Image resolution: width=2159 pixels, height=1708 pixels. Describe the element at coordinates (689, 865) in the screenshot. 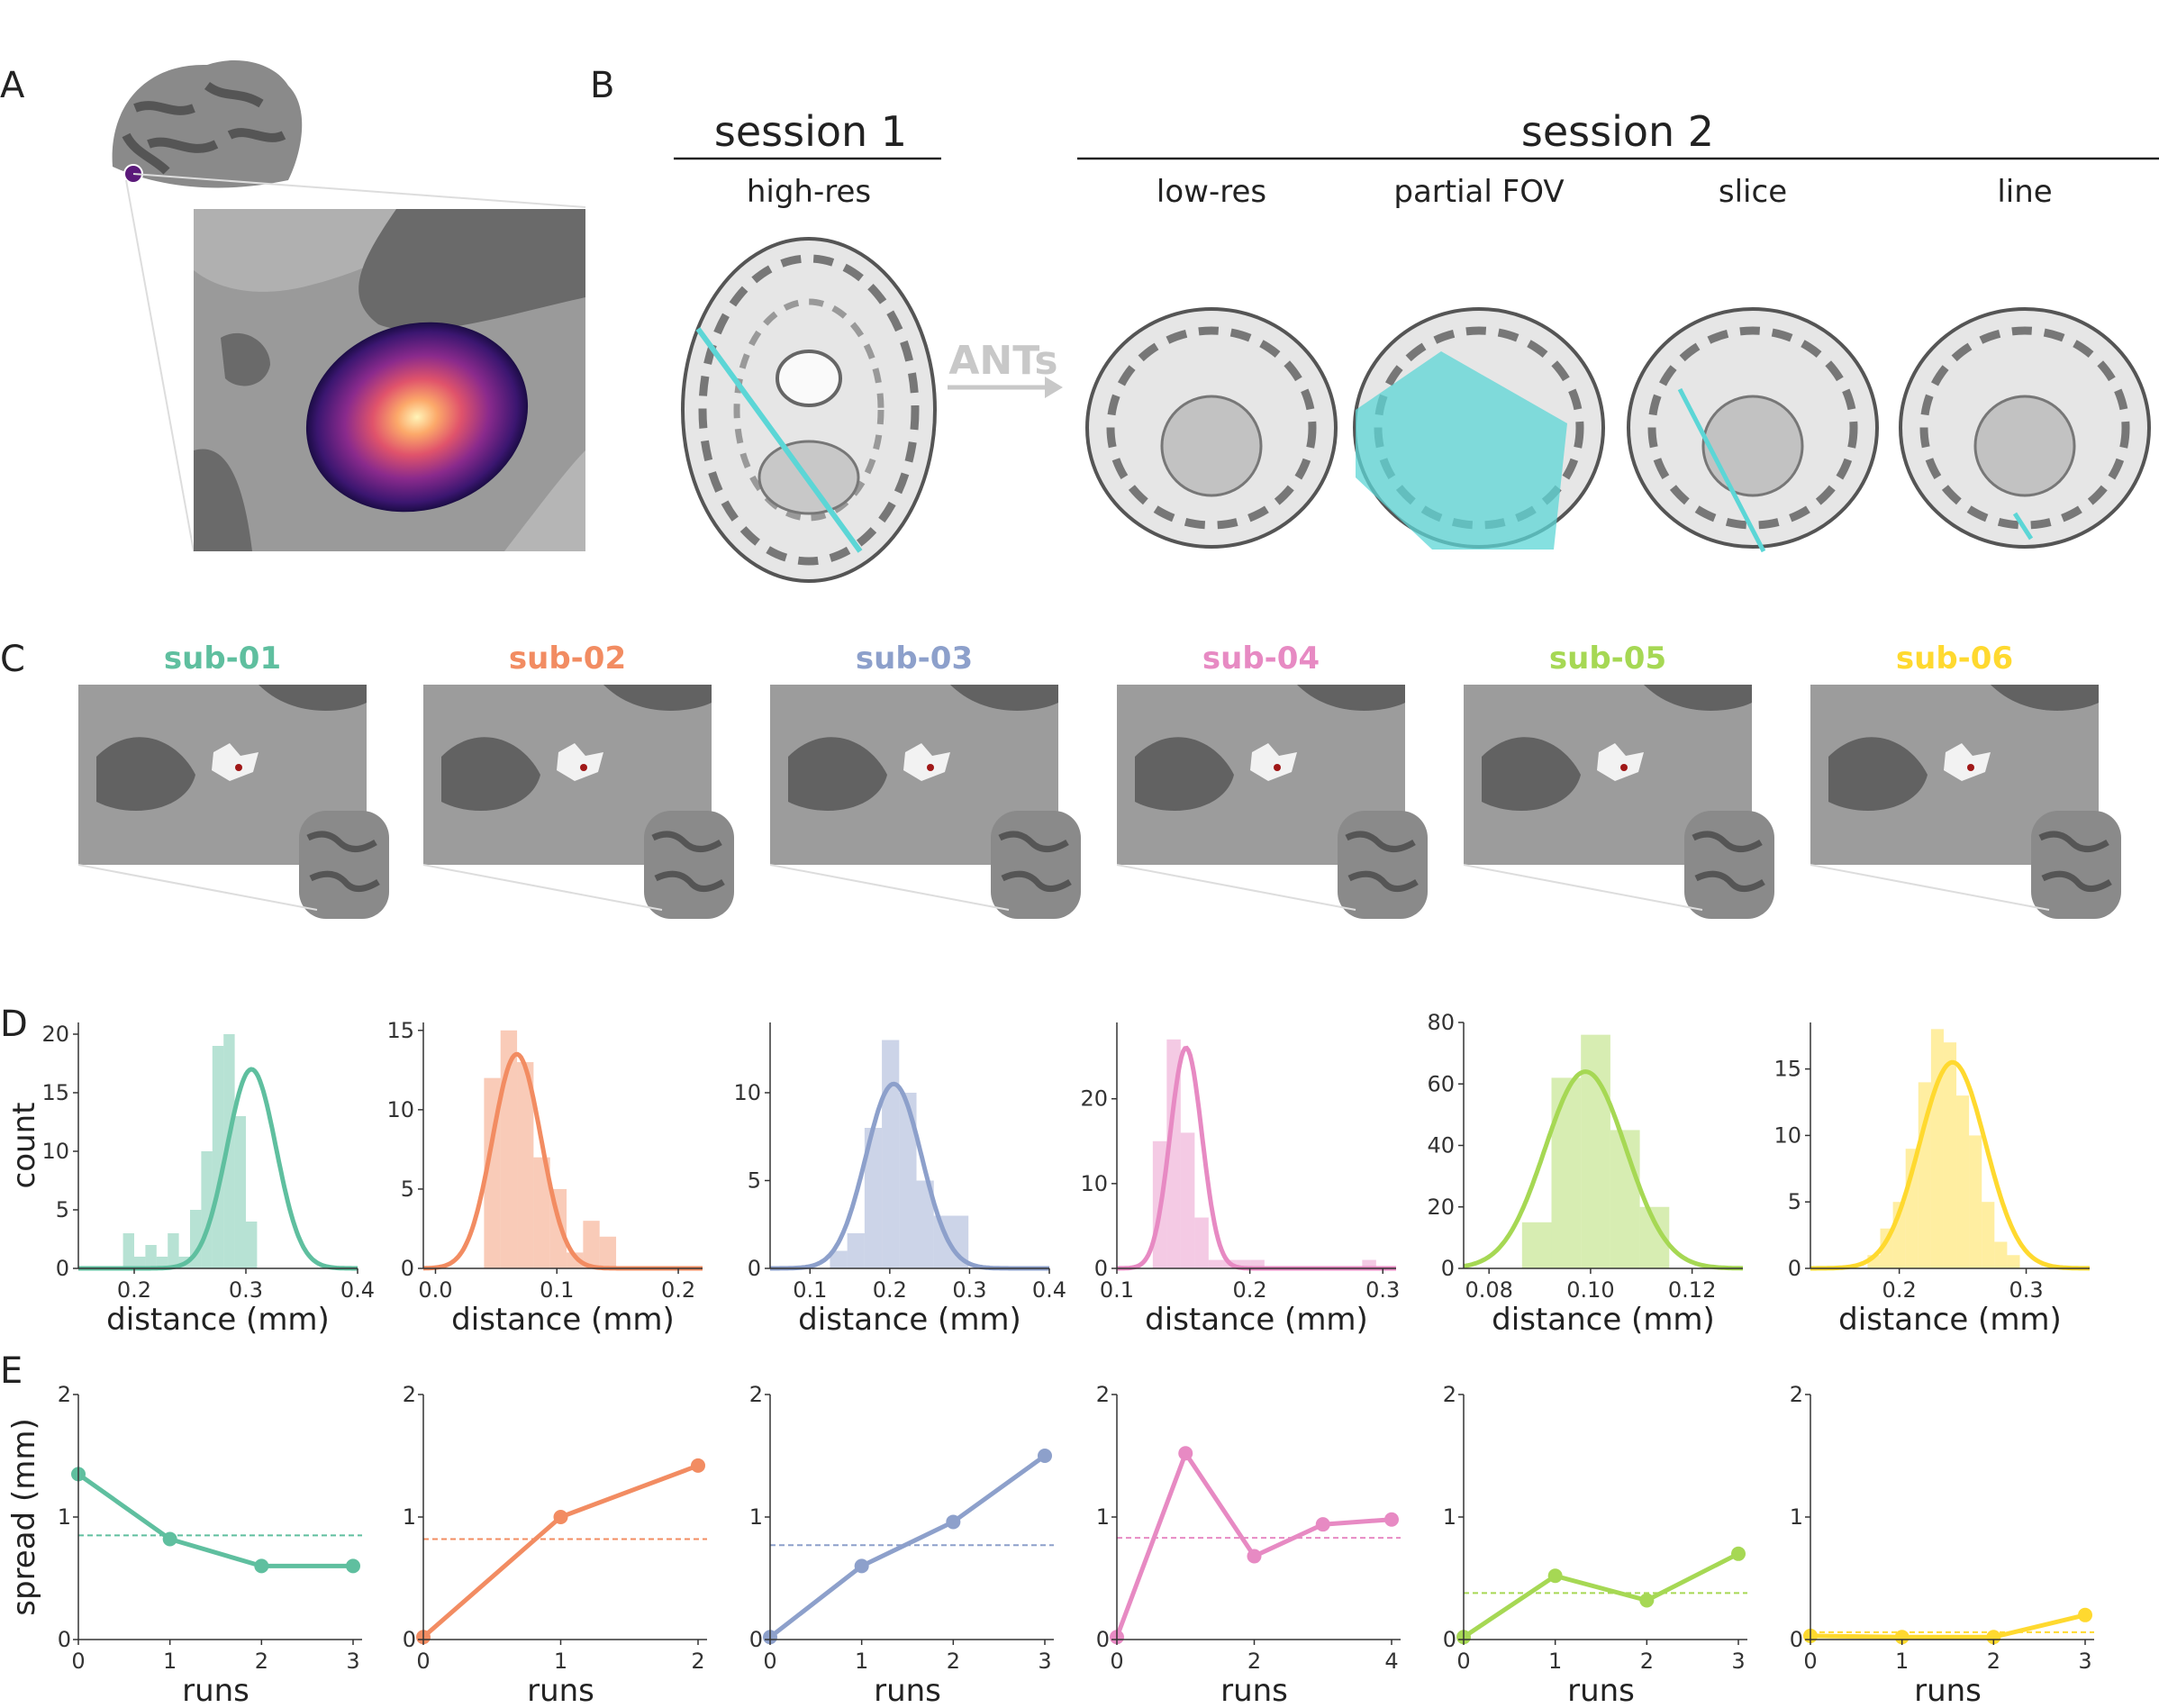

I see `surface-inset` at that location.